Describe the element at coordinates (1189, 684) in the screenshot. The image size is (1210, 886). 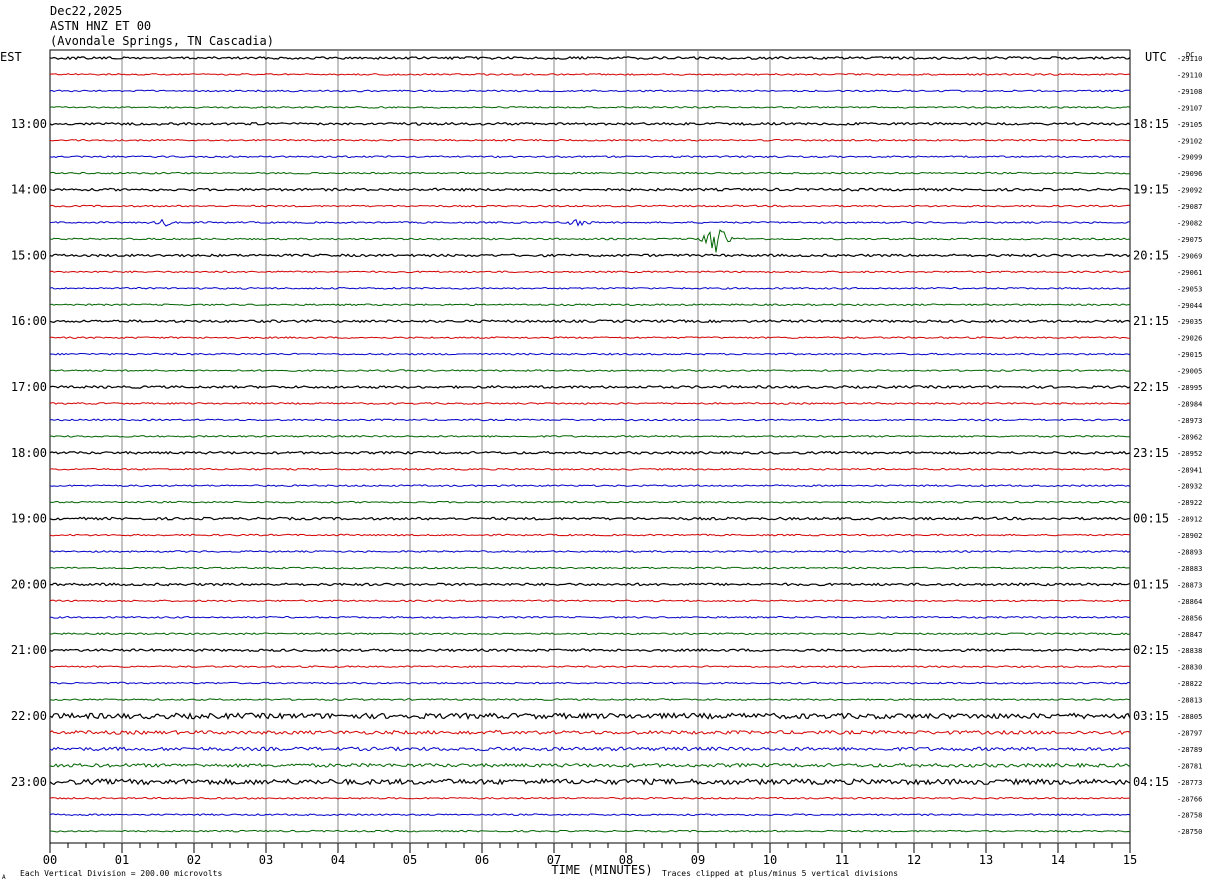
I see `dc-offset-label: -28822` at that location.